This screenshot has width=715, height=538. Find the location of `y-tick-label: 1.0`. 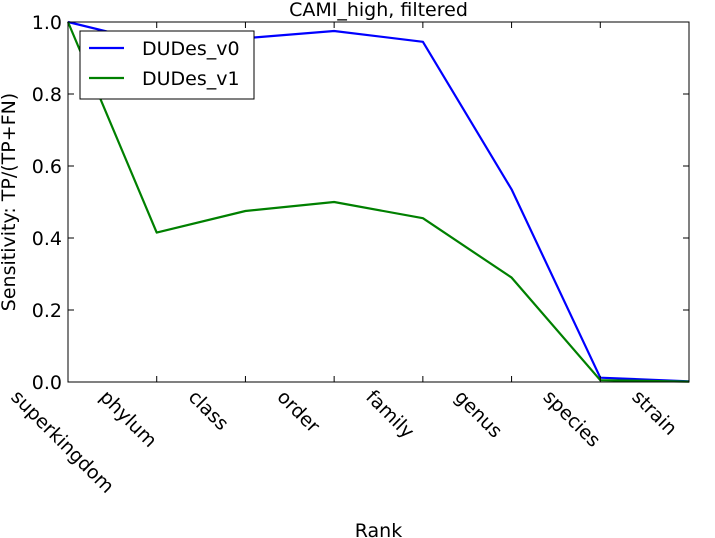

y-tick-label: 1.0 is located at coordinates (47, 23).